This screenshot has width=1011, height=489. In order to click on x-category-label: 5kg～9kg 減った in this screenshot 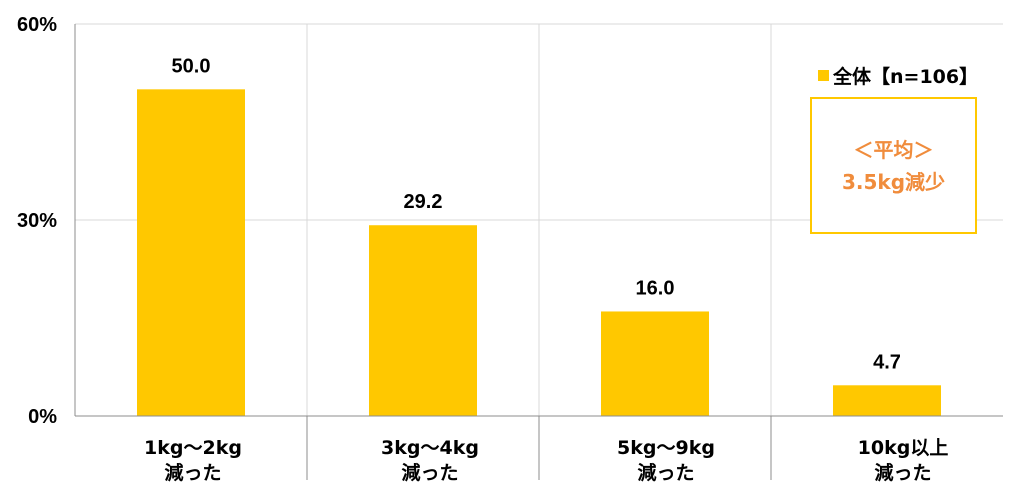, I will do `click(666, 461)`.